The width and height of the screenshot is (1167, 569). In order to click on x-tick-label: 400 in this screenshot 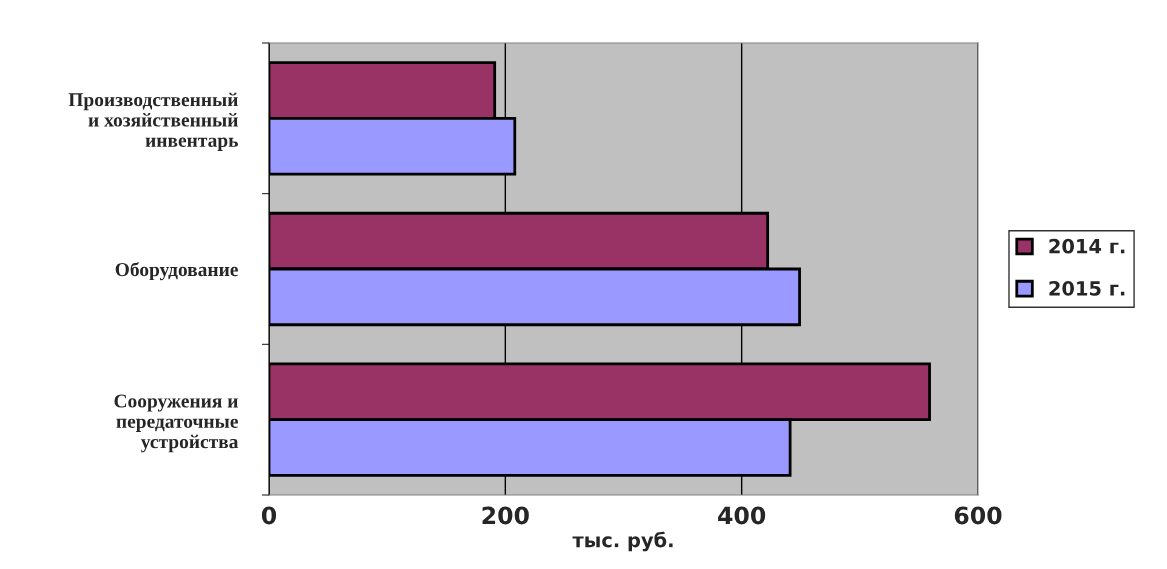, I will do `click(742, 515)`.